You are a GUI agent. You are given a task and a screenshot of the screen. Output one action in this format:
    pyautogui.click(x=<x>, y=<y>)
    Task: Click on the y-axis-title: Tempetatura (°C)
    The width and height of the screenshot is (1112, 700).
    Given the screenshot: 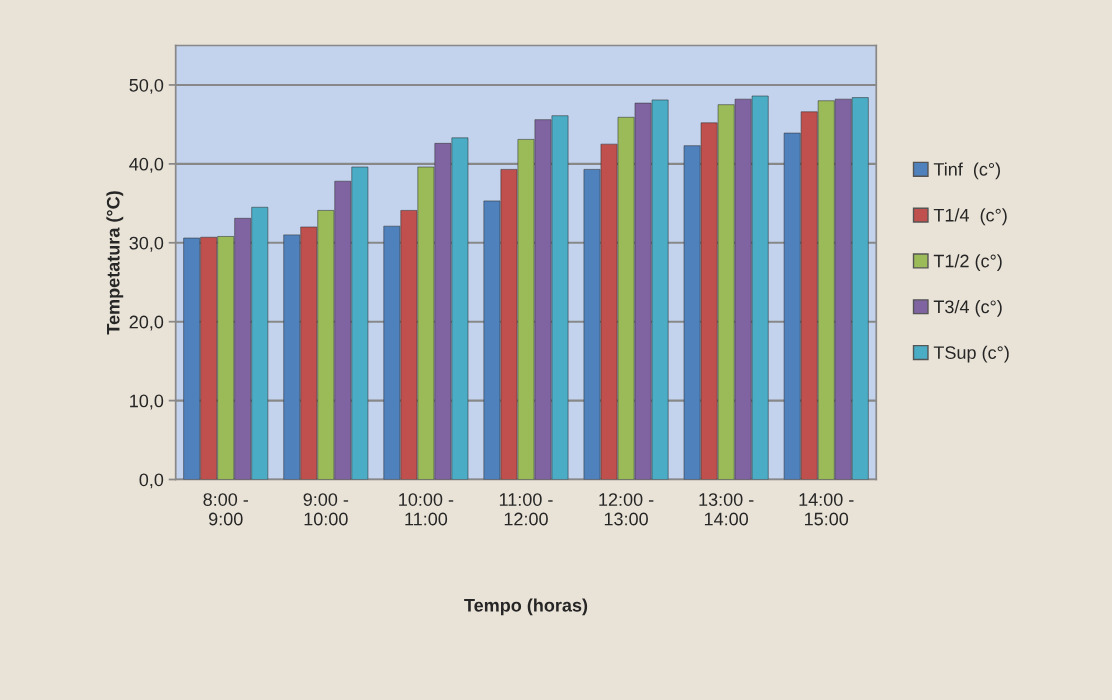 What is the action you would take?
    pyautogui.click(x=115, y=263)
    